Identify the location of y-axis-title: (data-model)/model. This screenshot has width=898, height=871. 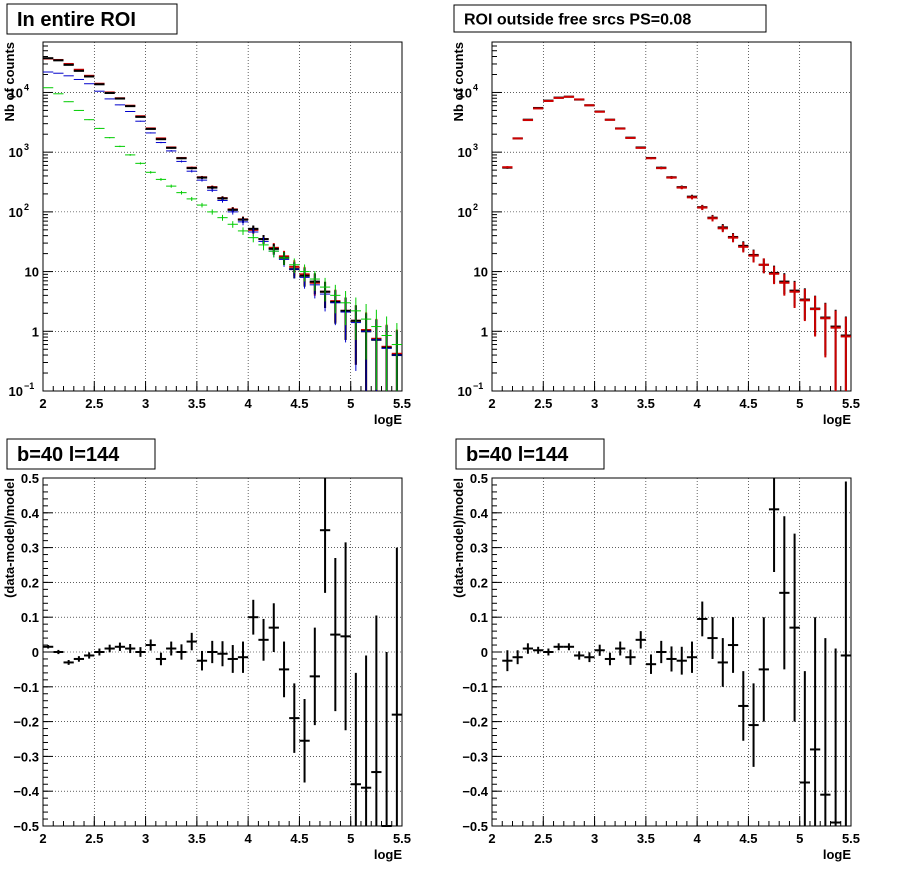
(458, 538).